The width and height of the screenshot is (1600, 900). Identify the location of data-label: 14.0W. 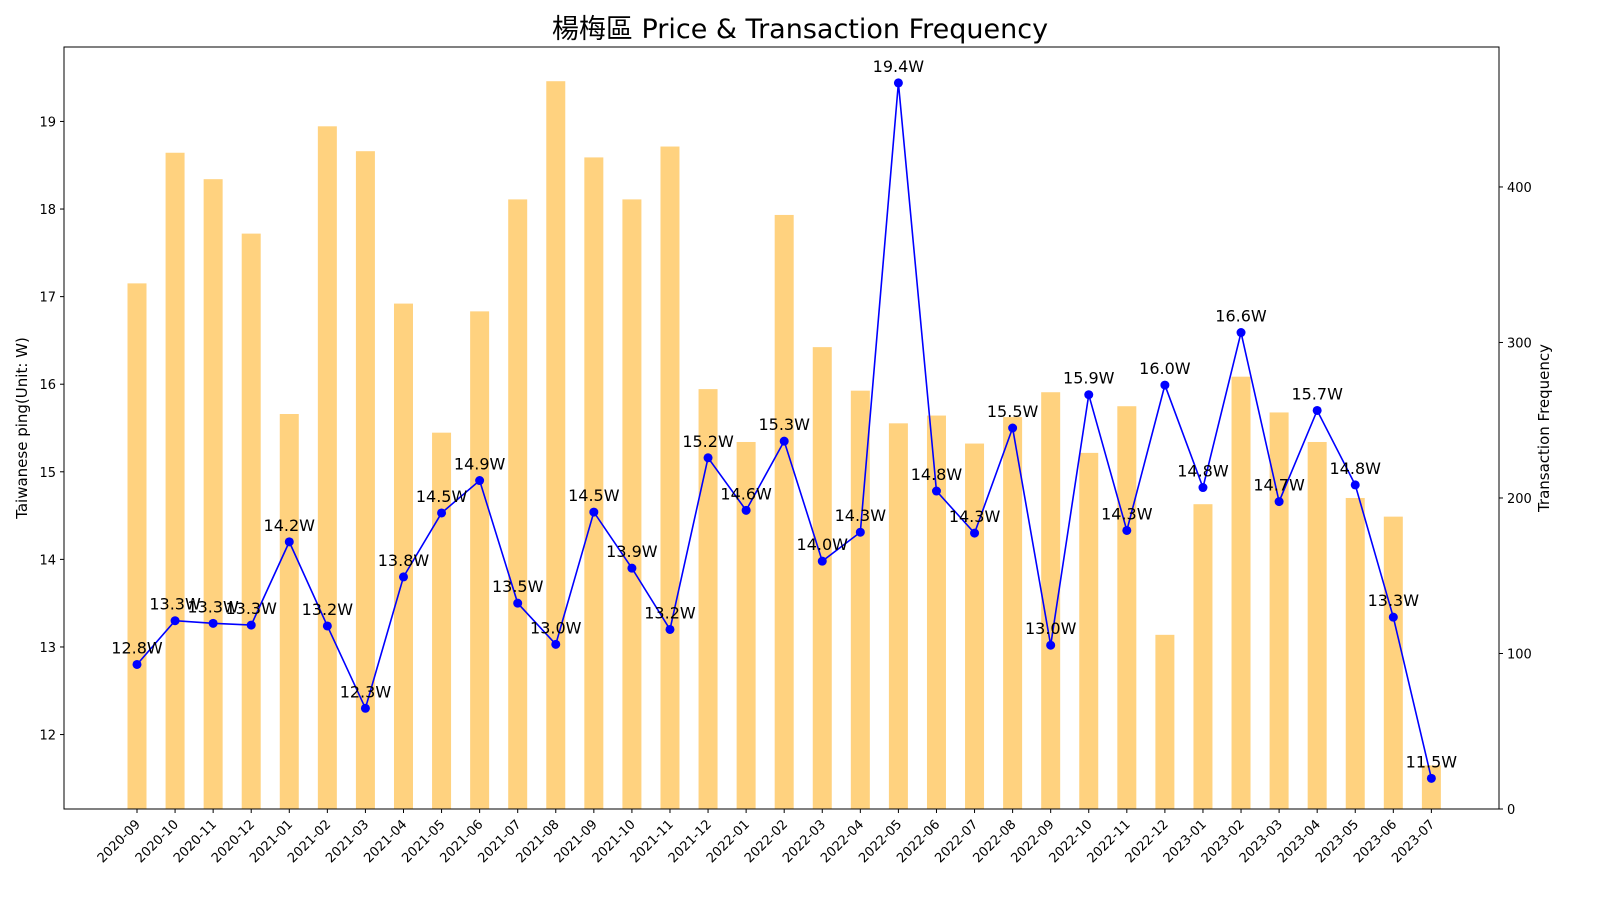
(823, 544).